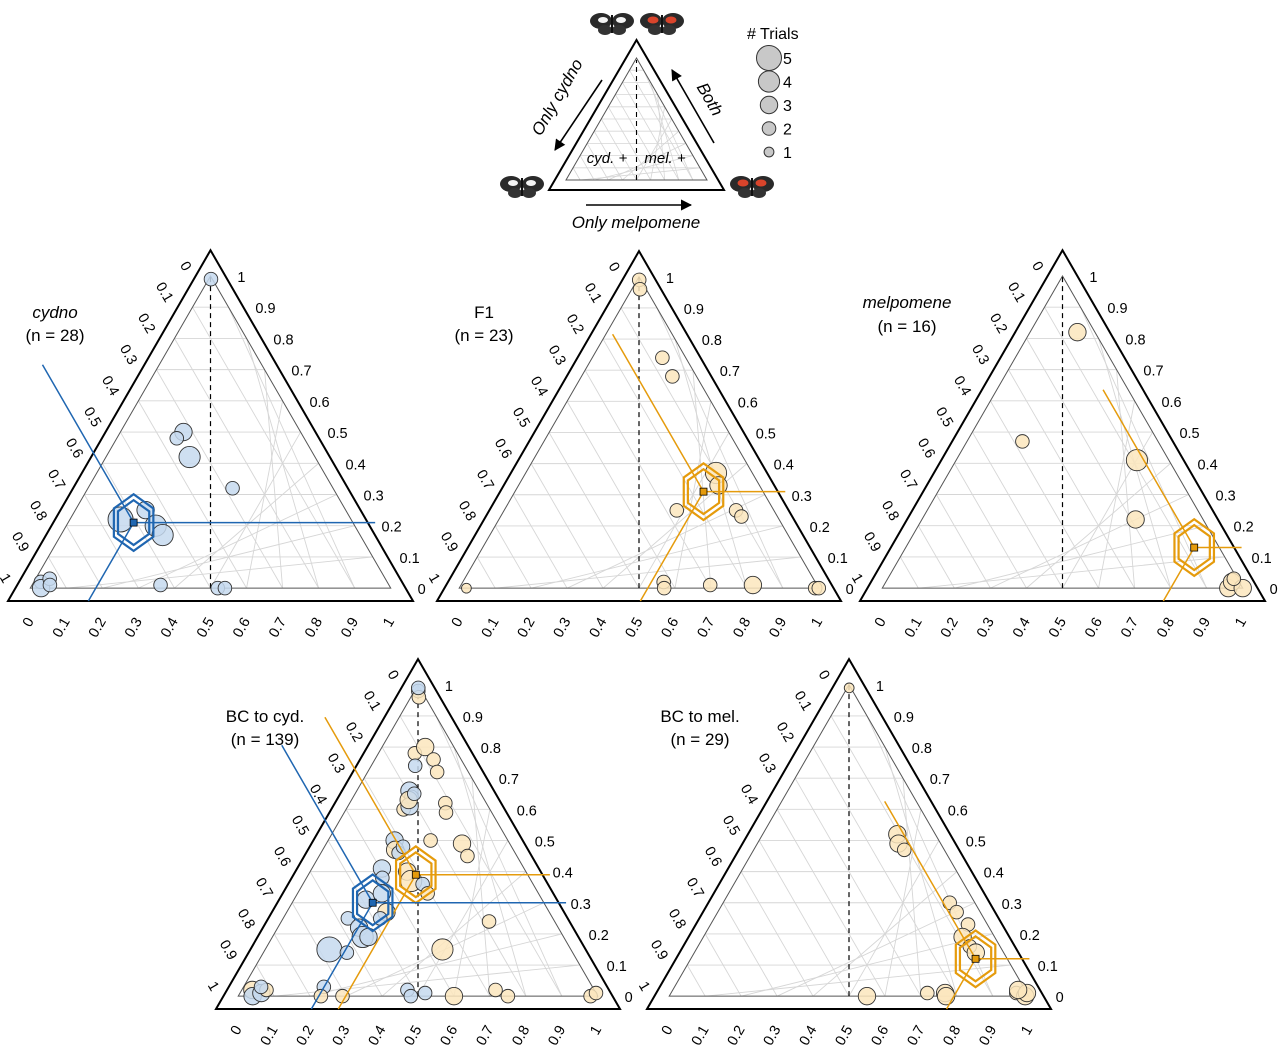 Image resolution: width=1280 pixels, height=1046 pixels. What do you see at coordinates (522, 187) in the screenshot?
I see `butterfly-icon-cydno` at bounding box center [522, 187].